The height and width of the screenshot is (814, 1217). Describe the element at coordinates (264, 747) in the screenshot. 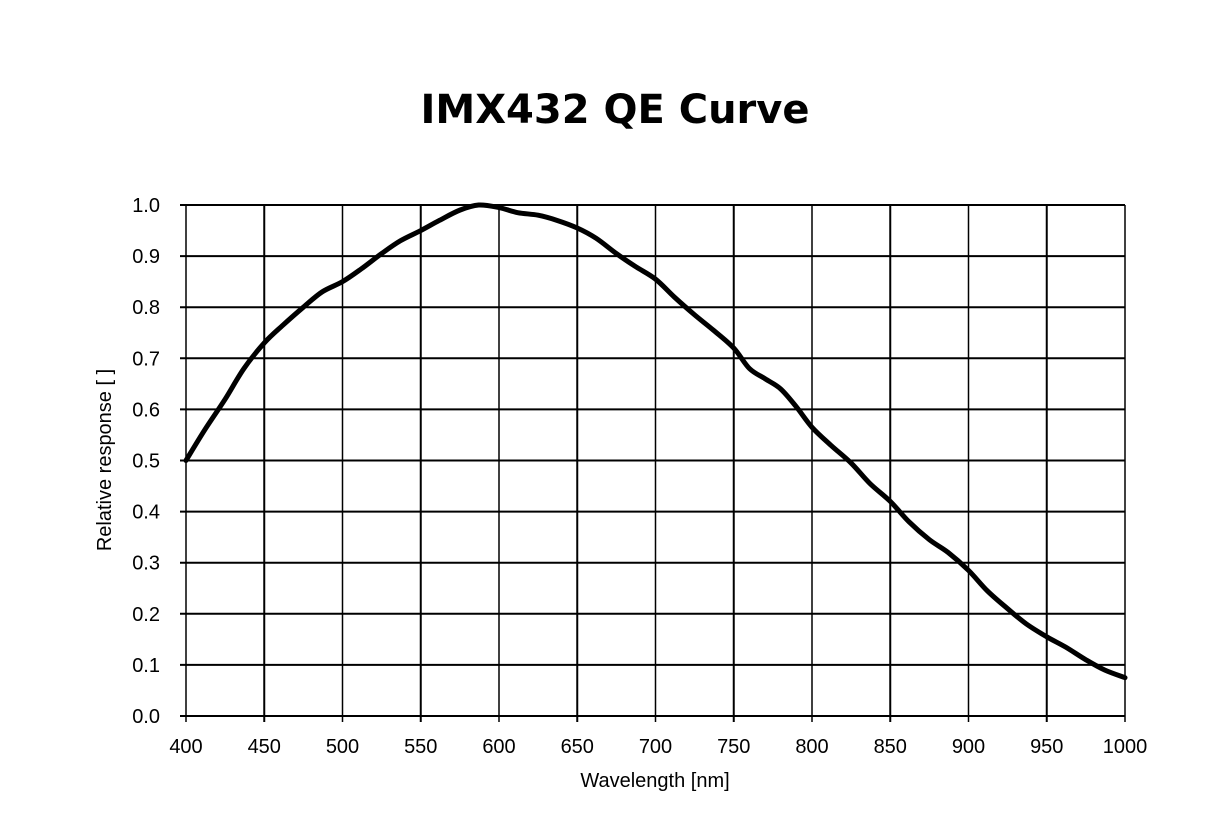

I see `x-tick-label: 450` at that location.